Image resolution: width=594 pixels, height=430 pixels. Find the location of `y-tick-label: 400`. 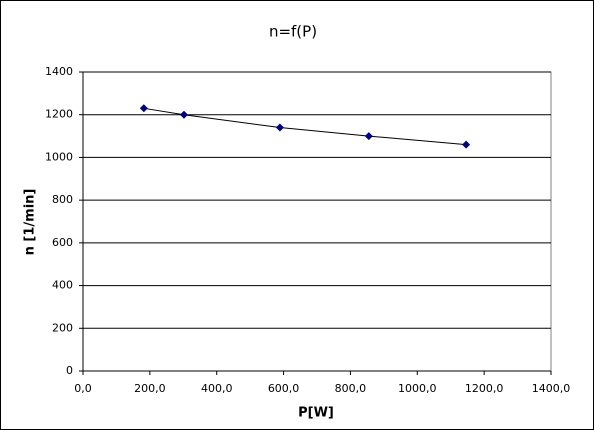

y-tick-label: 400 is located at coordinates (62, 285).